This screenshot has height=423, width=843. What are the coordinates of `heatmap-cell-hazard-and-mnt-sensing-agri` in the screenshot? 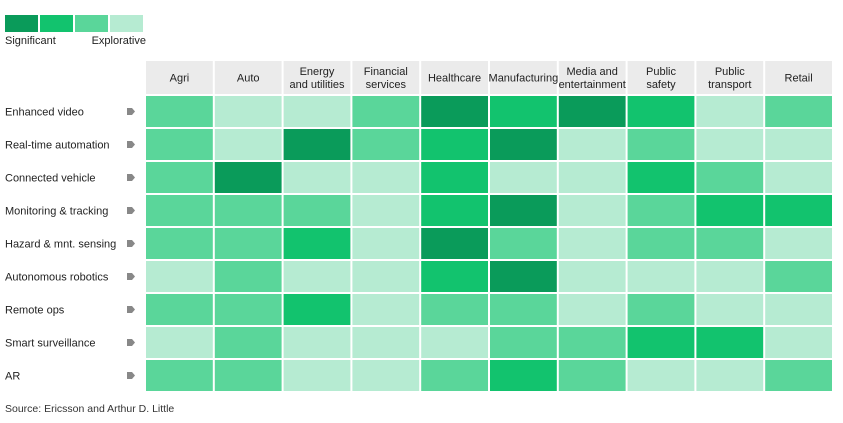 It's located at (179, 243).